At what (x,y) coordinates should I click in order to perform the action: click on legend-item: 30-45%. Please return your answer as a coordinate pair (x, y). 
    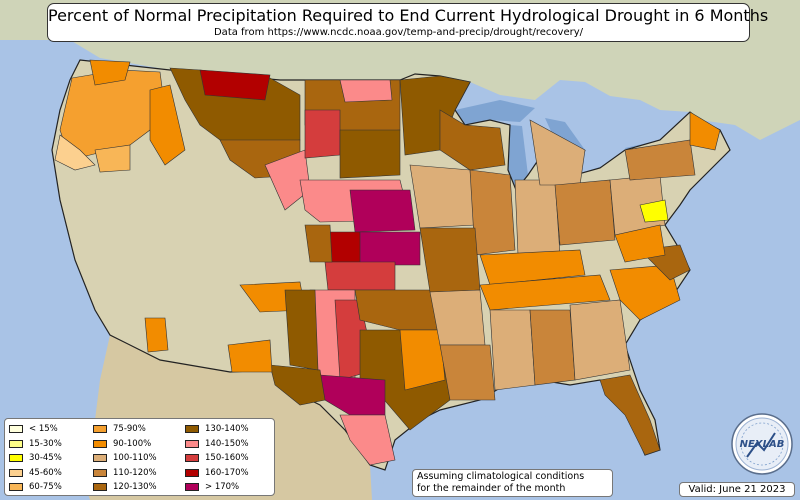
    Looking at the image, I should click on (35, 458).